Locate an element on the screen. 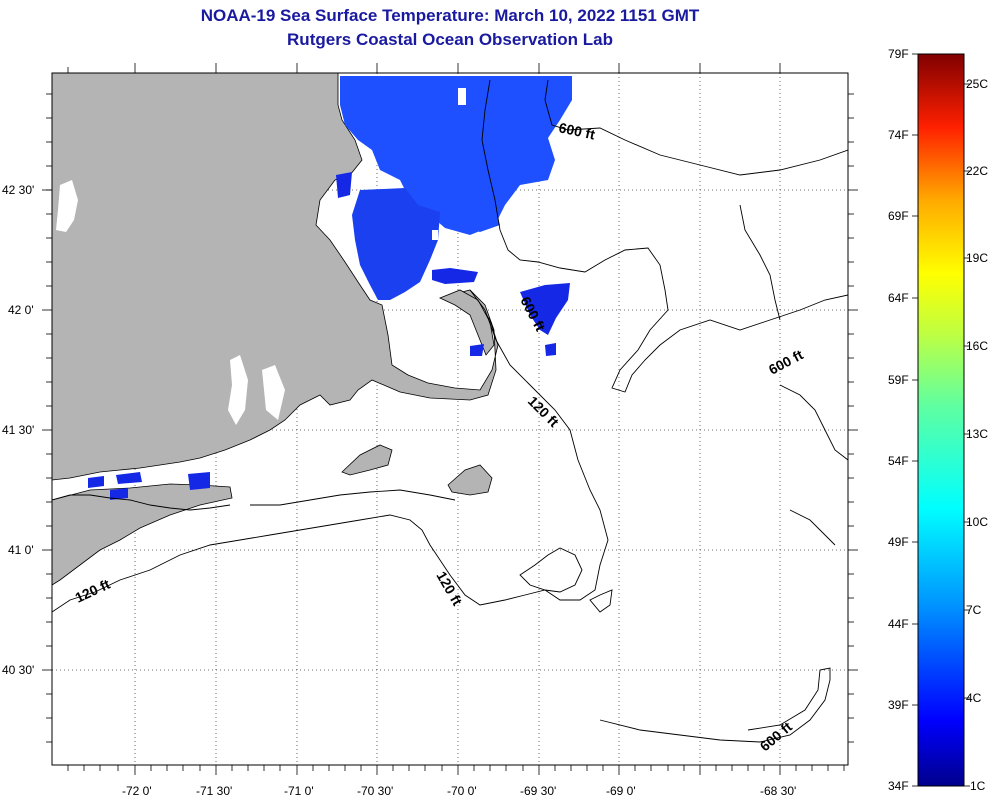 This screenshot has width=992, height=802. land-lake is located at coordinates (67, 206).